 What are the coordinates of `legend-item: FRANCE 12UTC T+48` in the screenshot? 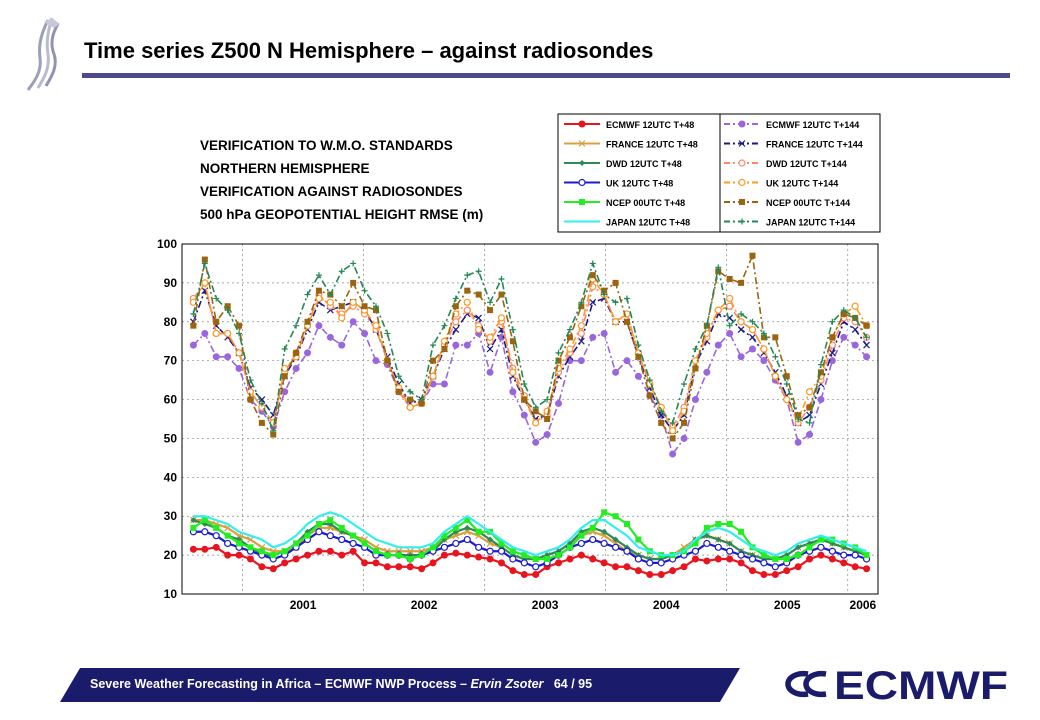 It's located at (631, 145).